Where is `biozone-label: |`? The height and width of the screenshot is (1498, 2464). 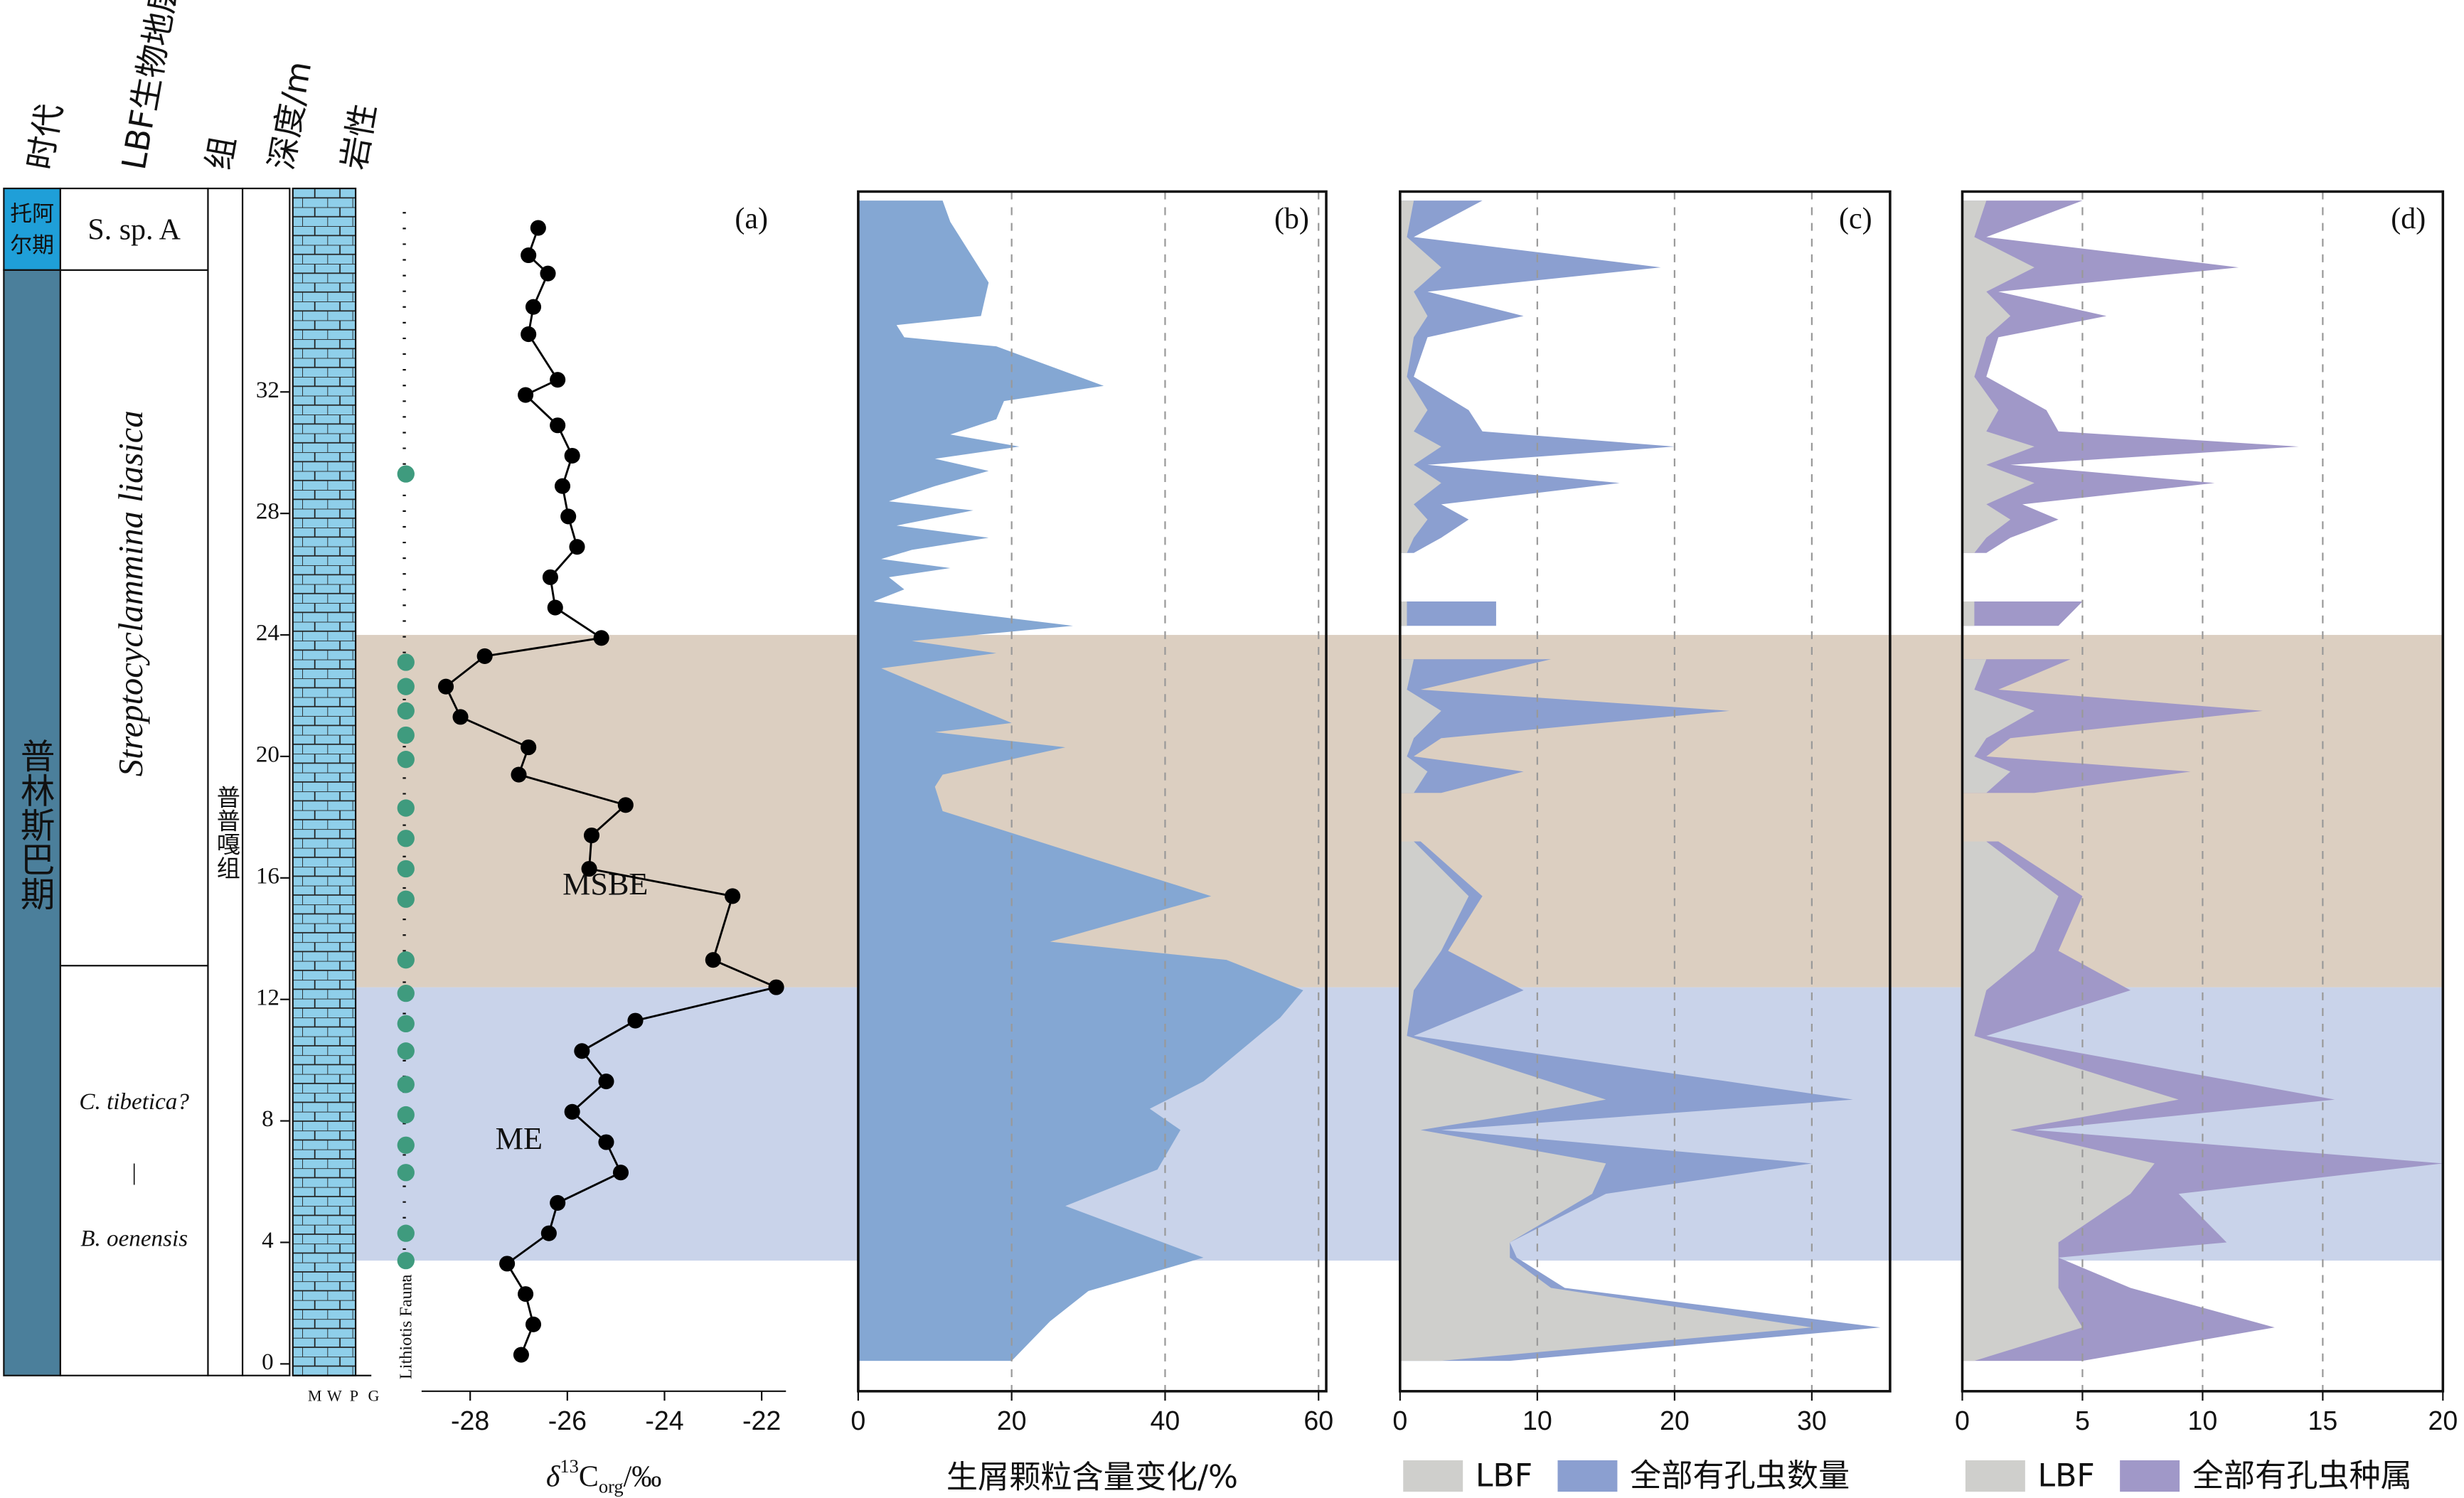
biozone-label: | is located at coordinates (134, 1173).